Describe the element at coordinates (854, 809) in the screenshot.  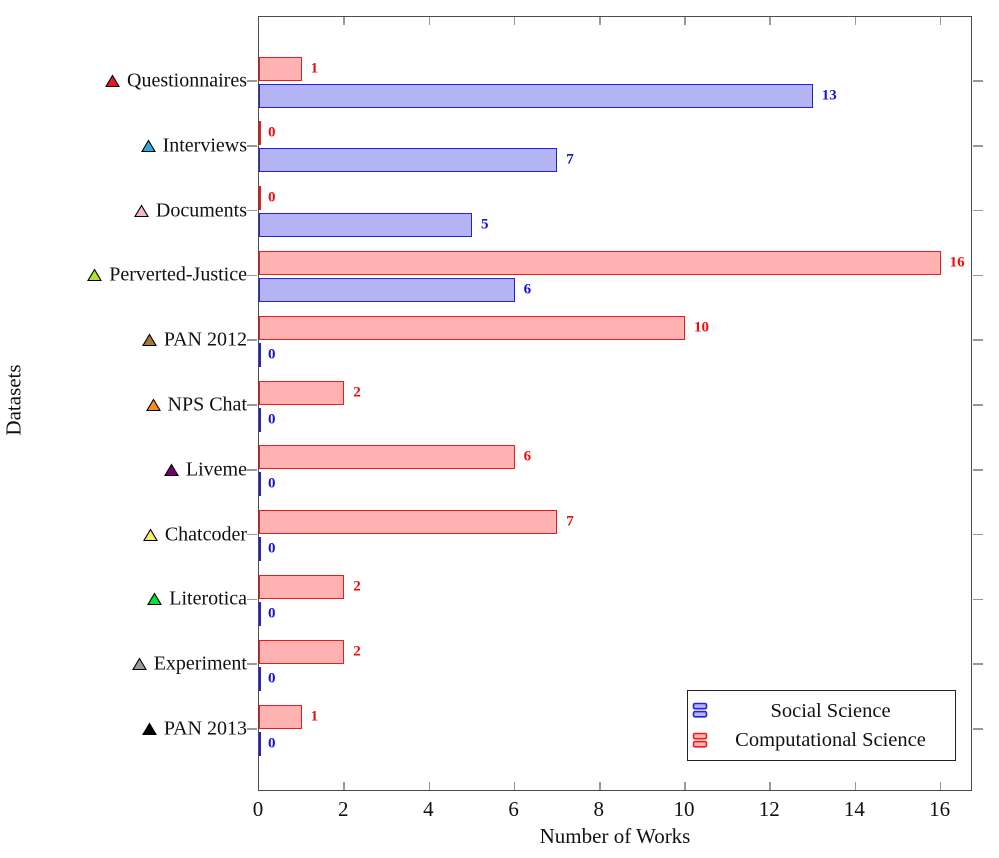
I see `x-tick-label: 14` at that location.